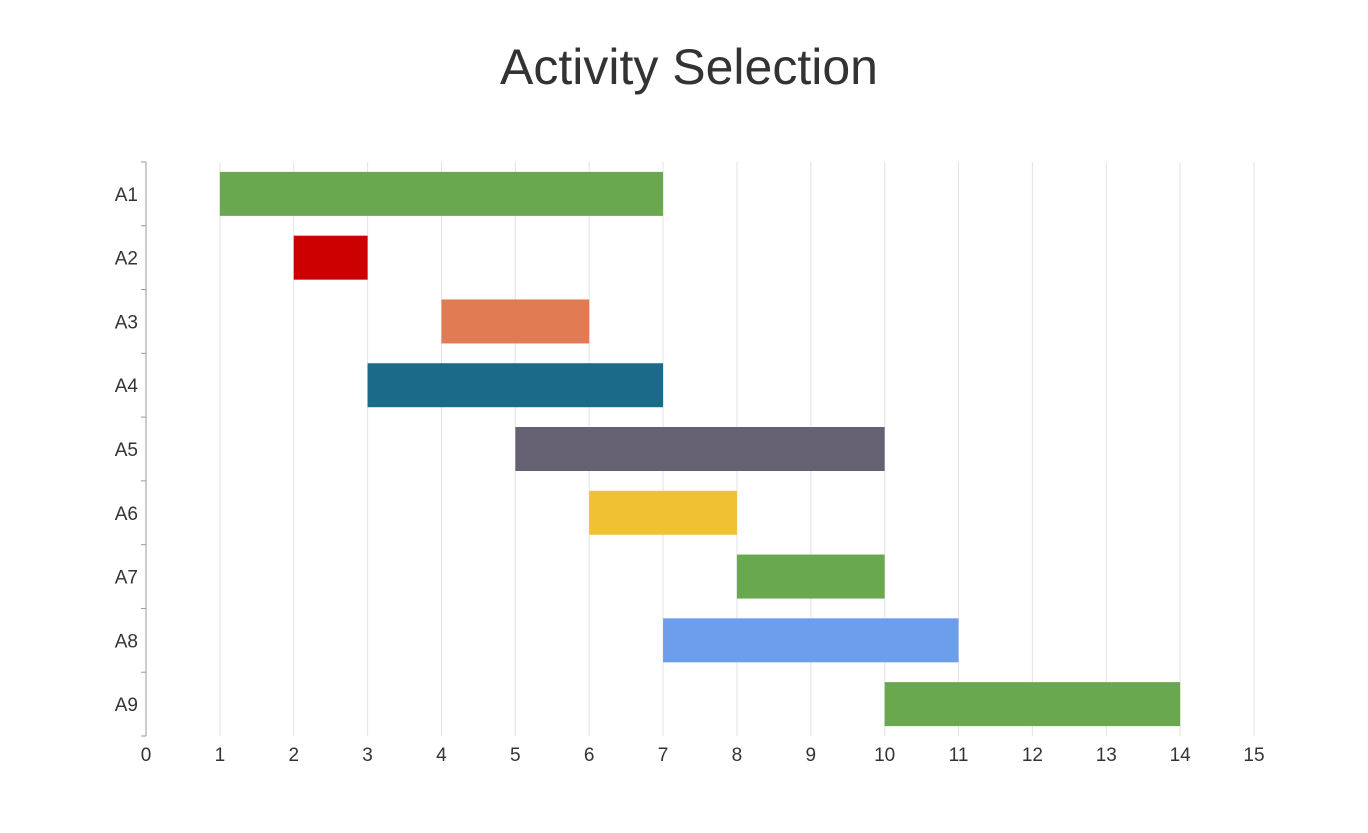 This screenshot has width=1368, height=833. What do you see at coordinates (689, 67) in the screenshot?
I see `chart-title: Activity Selection` at bounding box center [689, 67].